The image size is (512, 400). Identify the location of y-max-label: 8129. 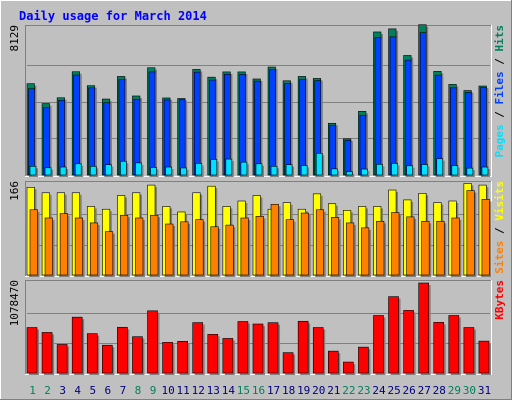
(14, 38).